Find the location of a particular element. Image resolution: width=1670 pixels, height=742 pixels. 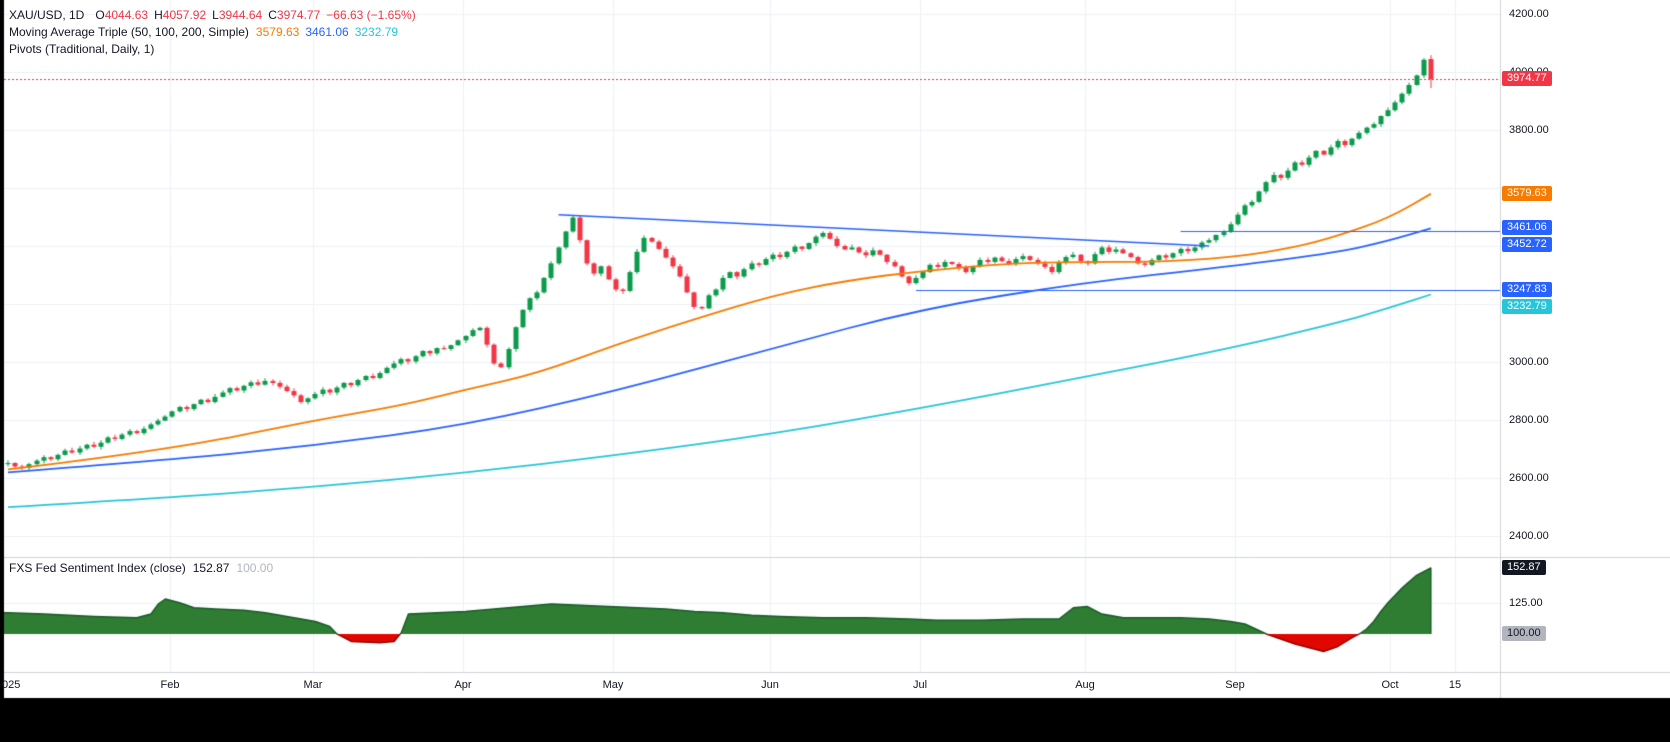

low-label: L is located at coordinates (215, 15).